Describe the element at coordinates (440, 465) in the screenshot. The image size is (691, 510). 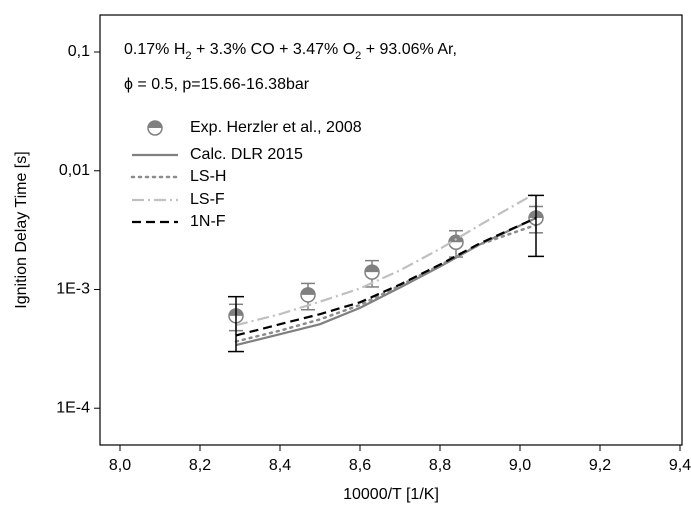
I see `x-tick-label: 8,8` at that location.